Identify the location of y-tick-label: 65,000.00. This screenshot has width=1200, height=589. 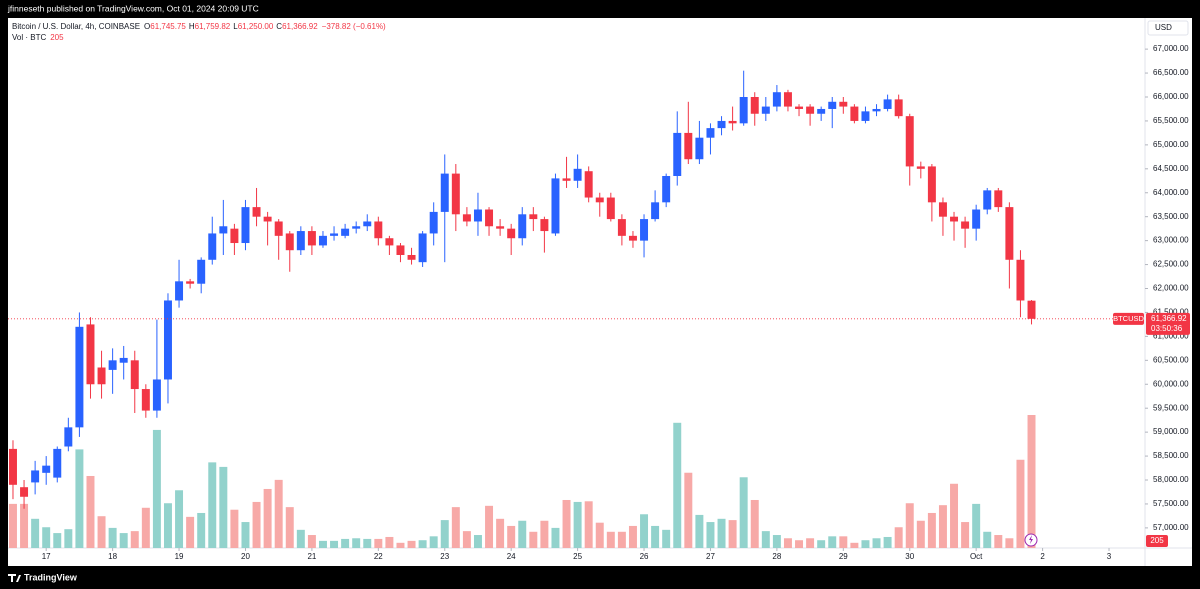
(1171, 144).